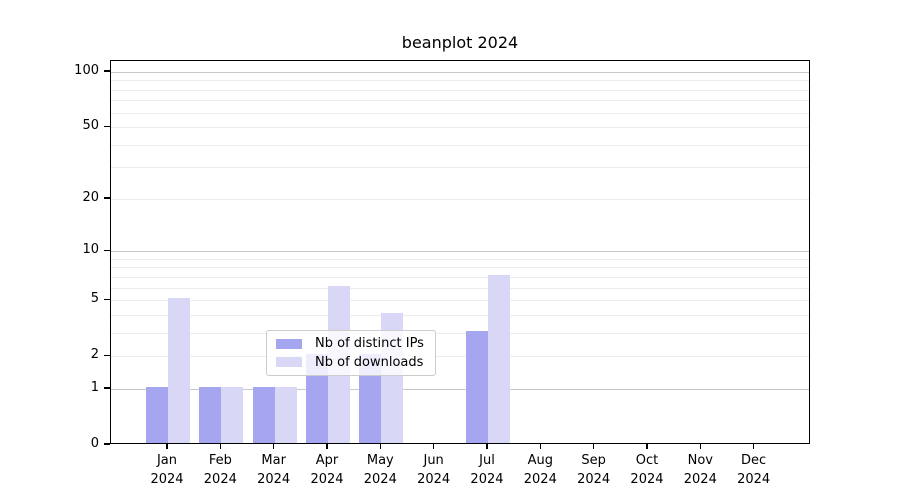 The height and width of the screenshot is (500, 900). I want to click on x-tick-label: Nov 2024, so click(700, 470).